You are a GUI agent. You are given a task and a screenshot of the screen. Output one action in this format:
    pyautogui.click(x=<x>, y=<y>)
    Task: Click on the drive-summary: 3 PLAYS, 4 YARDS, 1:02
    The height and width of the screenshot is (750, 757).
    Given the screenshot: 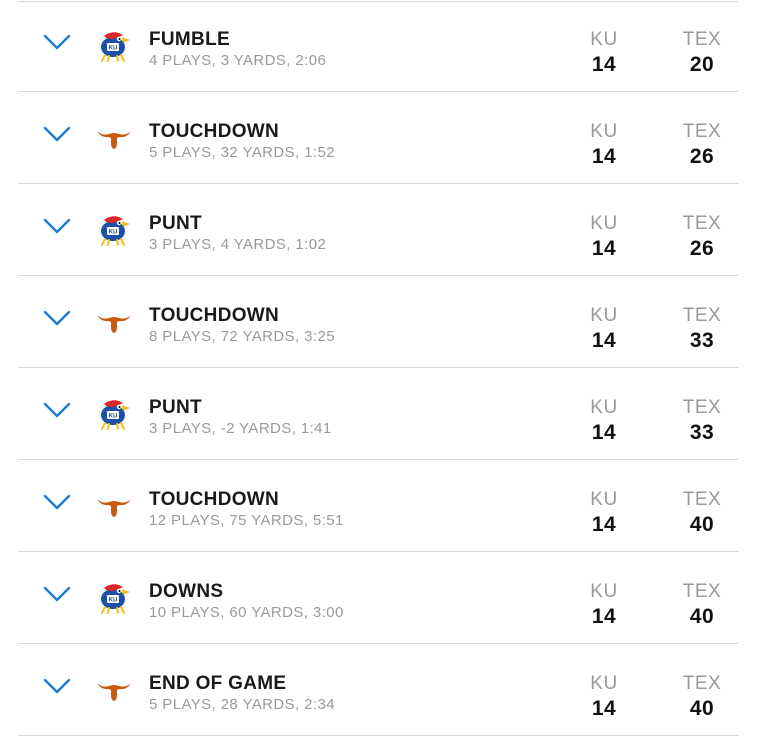 What is the action you would take?
    pyautogui.click(x=238, y=244)
    